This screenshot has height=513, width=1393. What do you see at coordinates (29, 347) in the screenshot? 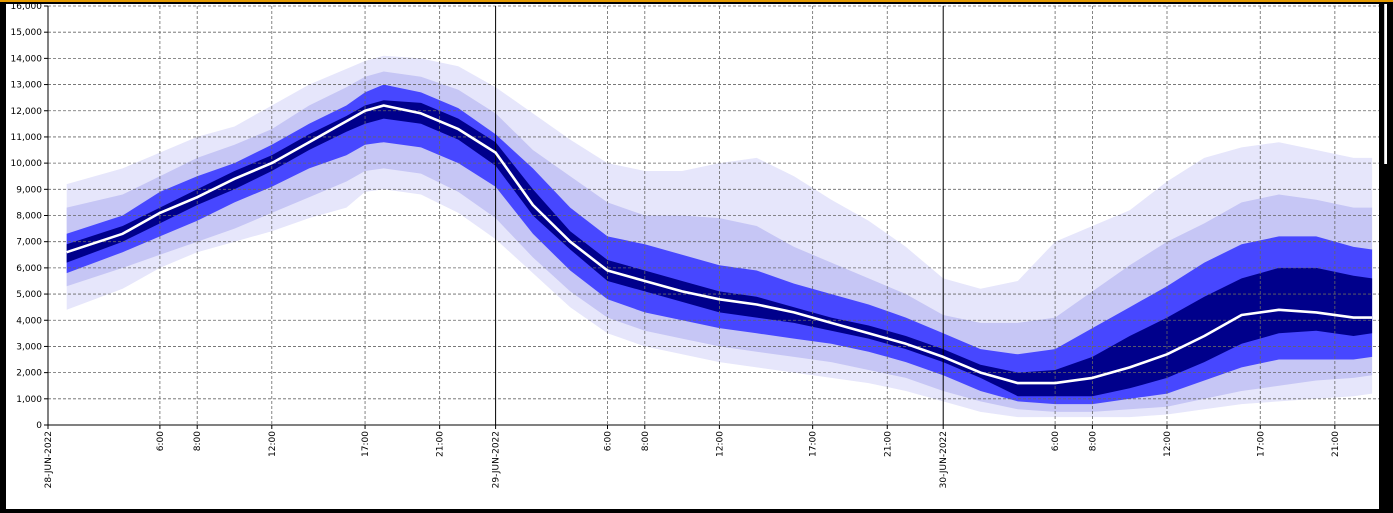
I see `y-tick-label: 3,000` at bounding box center [29, 347].